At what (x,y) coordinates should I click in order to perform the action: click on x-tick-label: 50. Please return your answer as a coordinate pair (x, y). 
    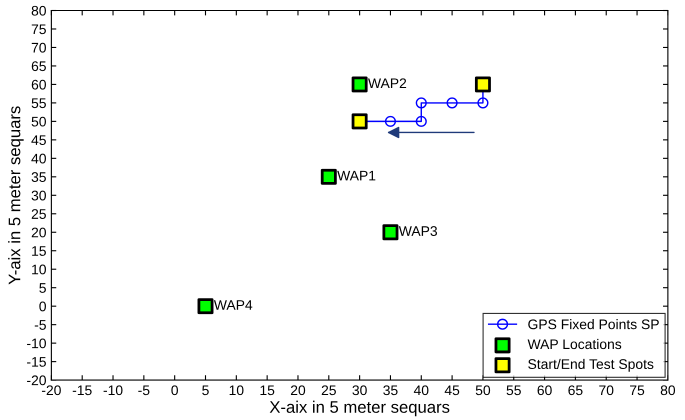
    Looking at the image, I should click on (483, 390).